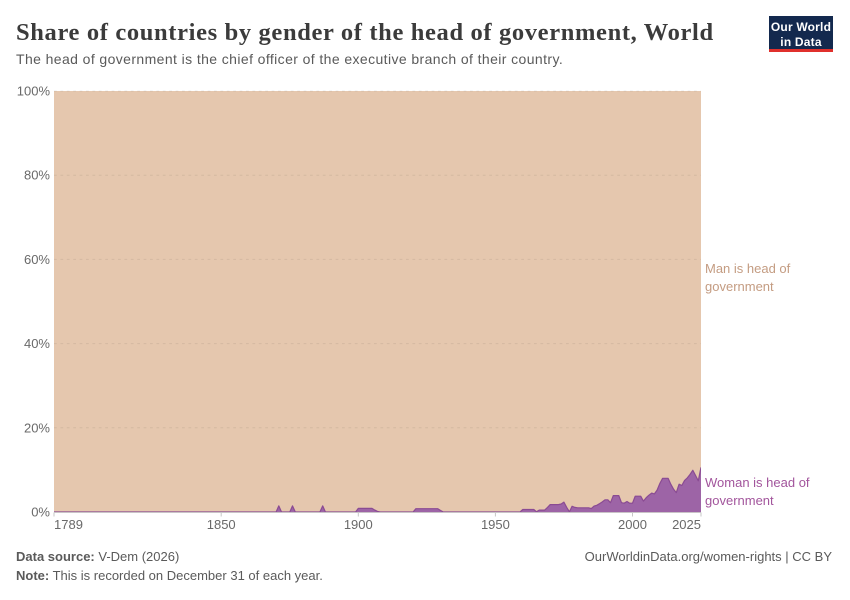  What do you see at coordinates (632, 524) in the screenshot?
I see `svg-text: 2000` at bounding box center [632, 524].